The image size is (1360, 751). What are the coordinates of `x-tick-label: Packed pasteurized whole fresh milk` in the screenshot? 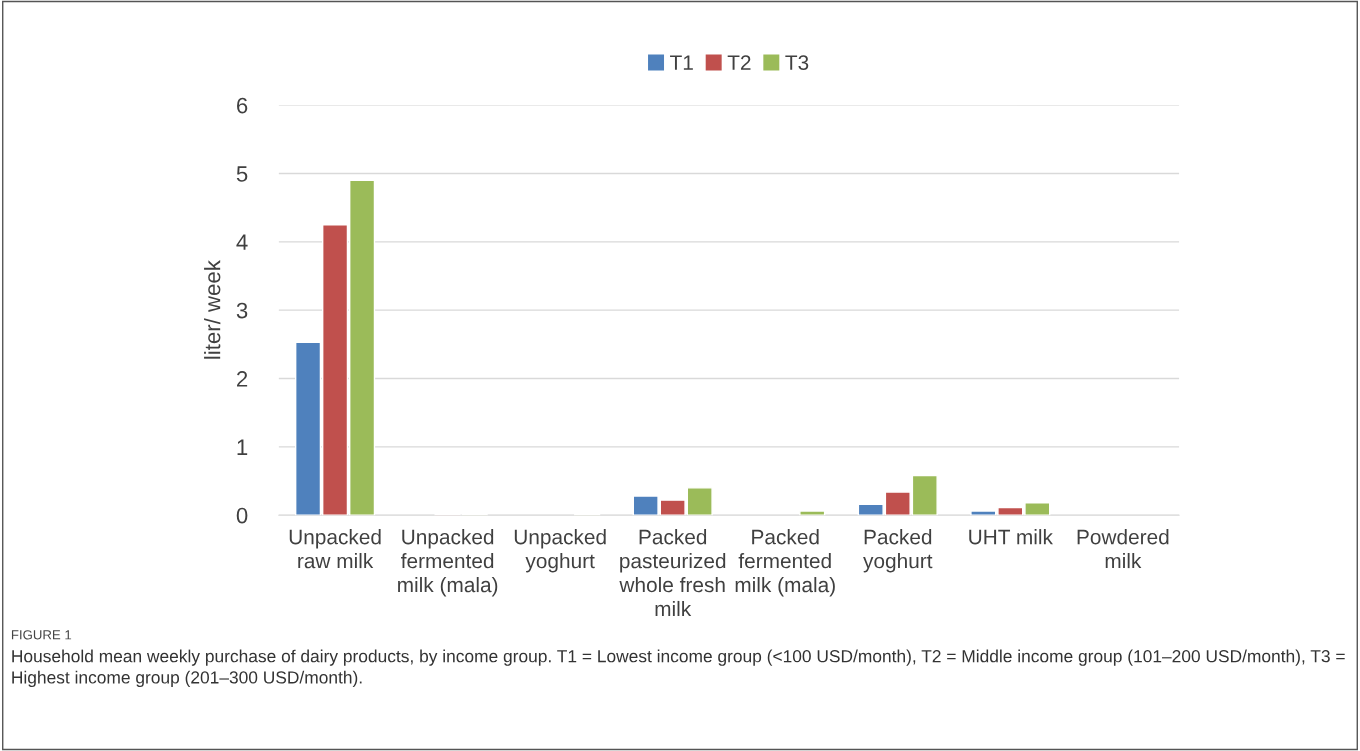 It's located at (672, 573).